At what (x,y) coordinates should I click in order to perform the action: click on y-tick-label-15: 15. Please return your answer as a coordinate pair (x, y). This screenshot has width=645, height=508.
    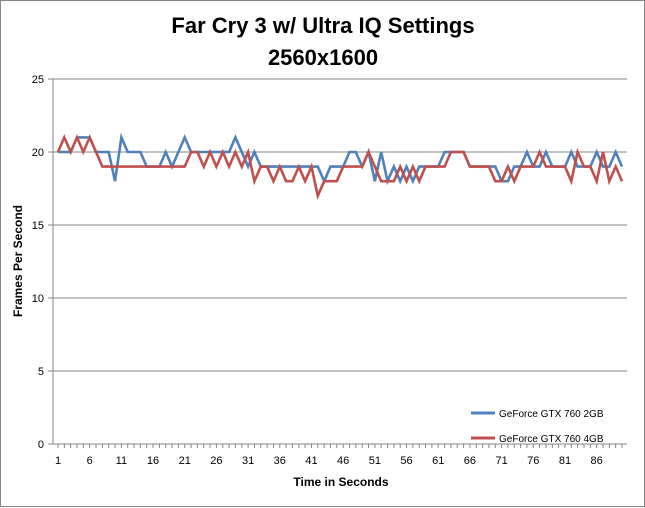
    Looking at the image, I should click on (38, 226).